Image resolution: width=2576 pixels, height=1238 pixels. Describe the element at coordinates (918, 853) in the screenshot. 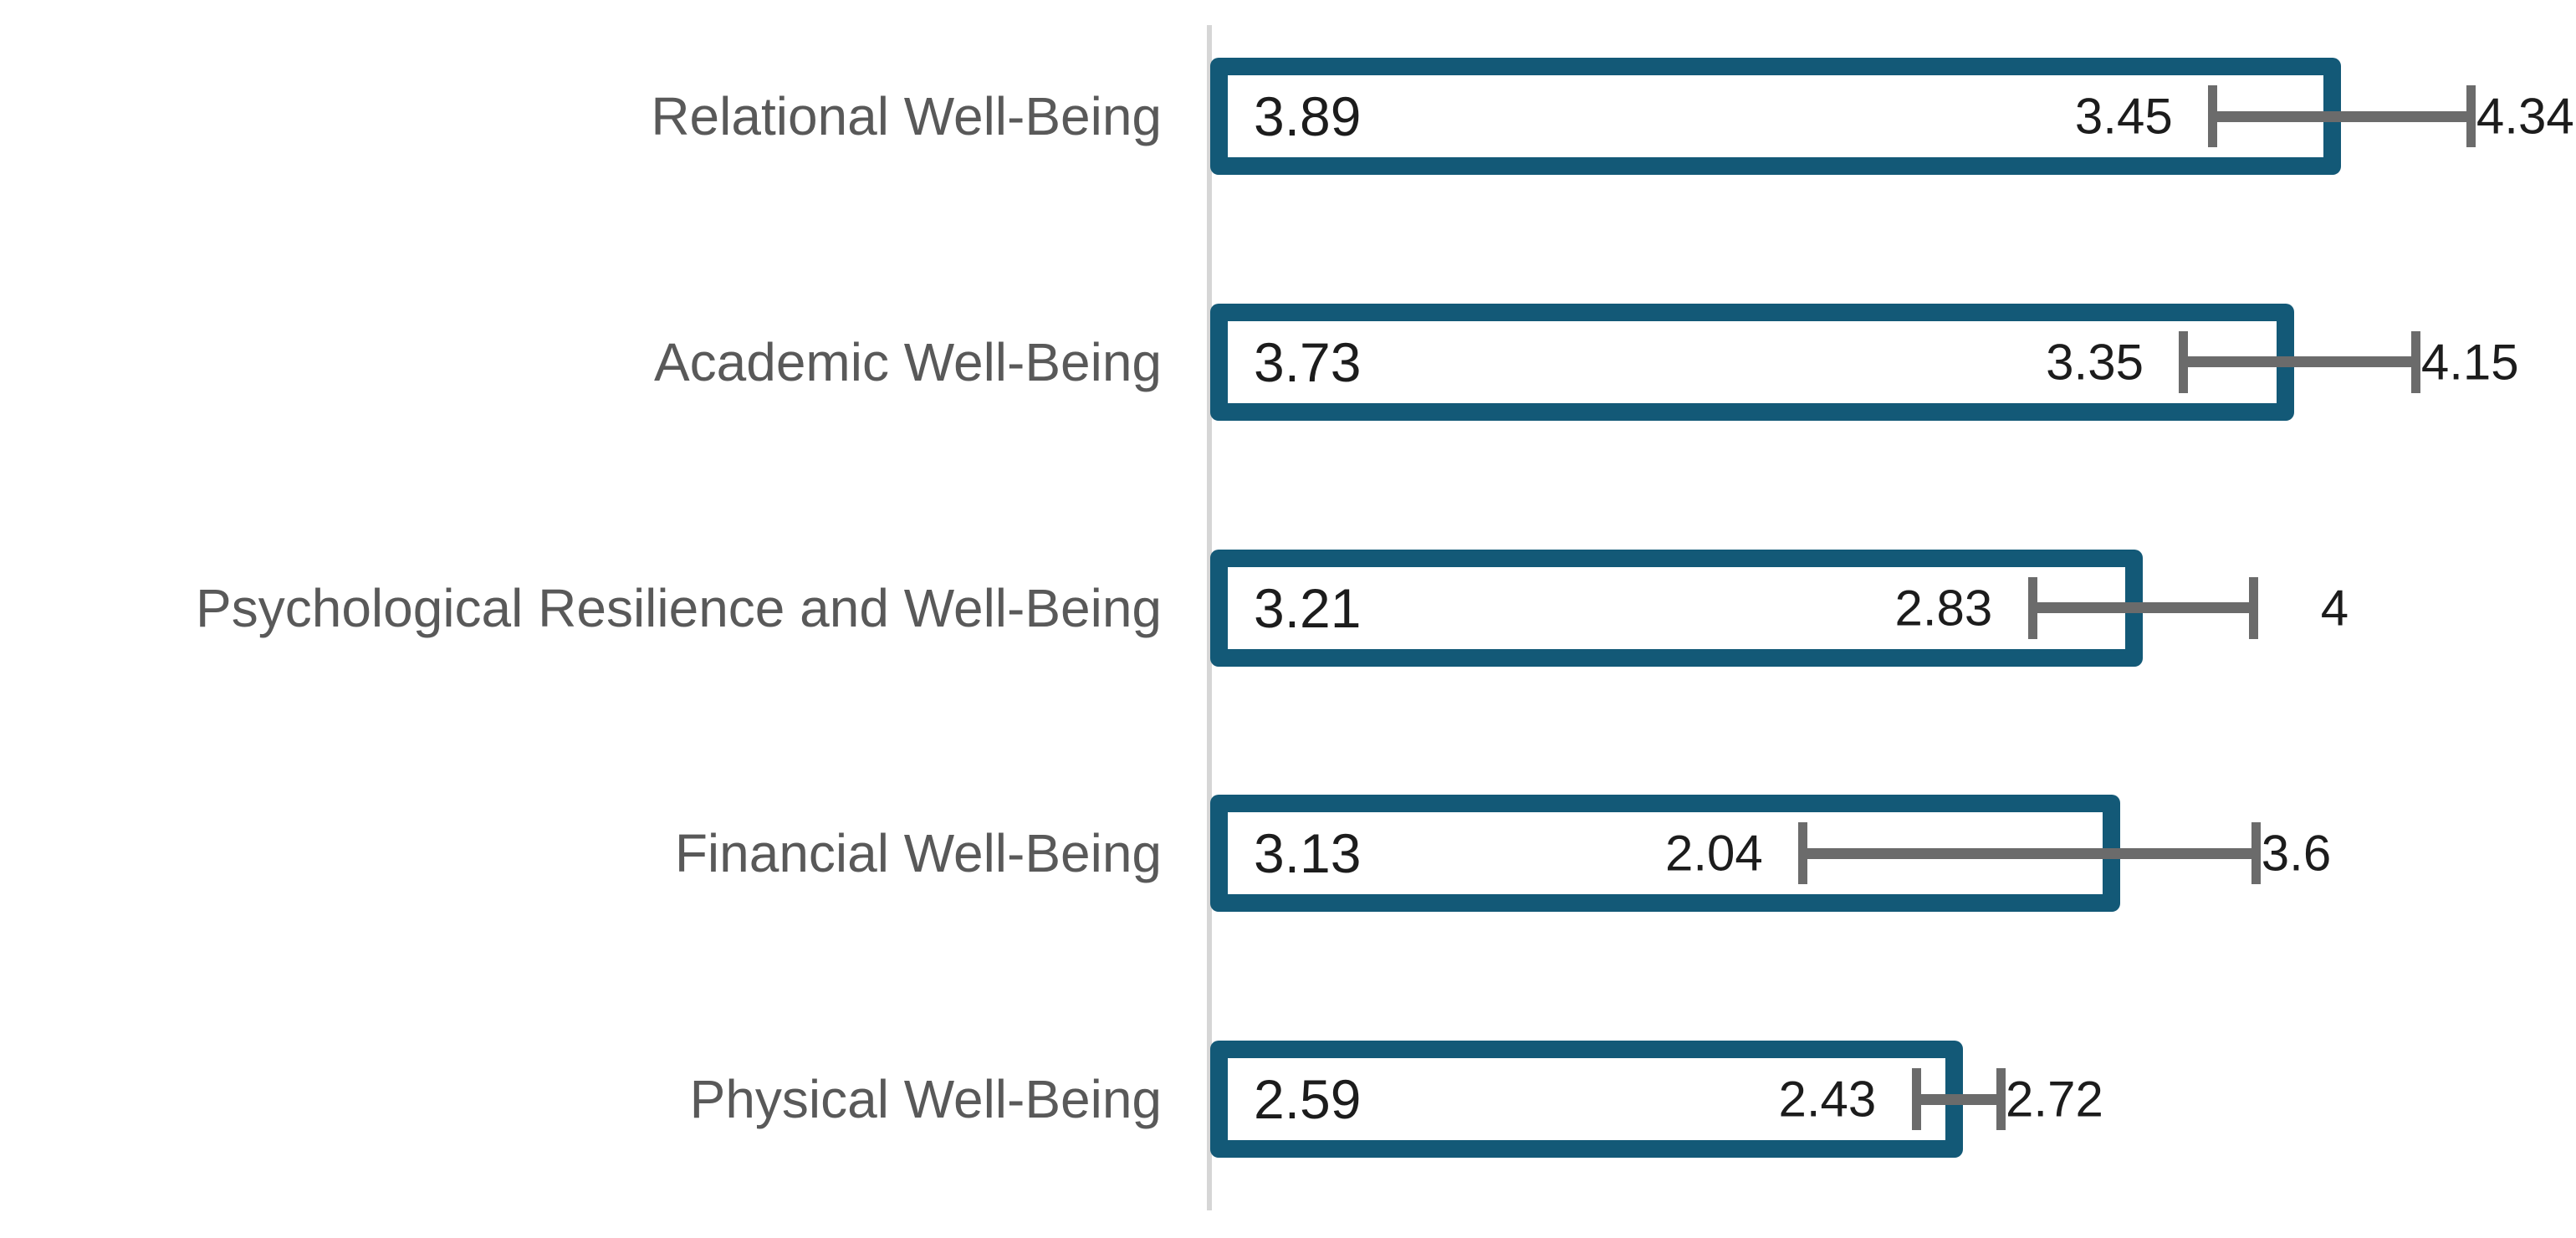

I see `category-label: Financial Well-Being` at that location.